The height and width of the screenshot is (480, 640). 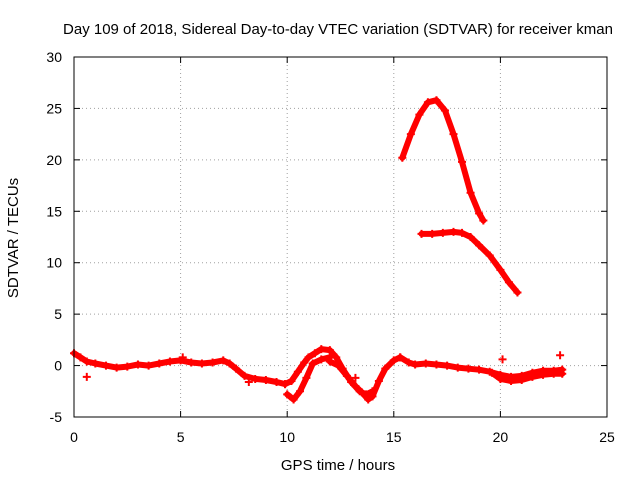 I want to click on y-tick-label: 20, so click(x=54, y=160).